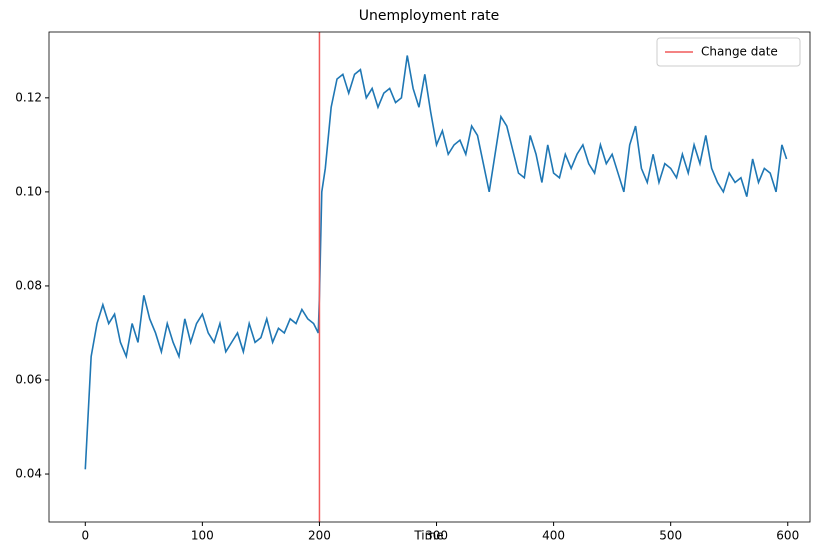 The height and width of the screenshot is (549, 835). What do you see at coordinates (28, 474) in the screenshot?
I see `y-tick-label: 0.04` at bounding box center [28, 474].